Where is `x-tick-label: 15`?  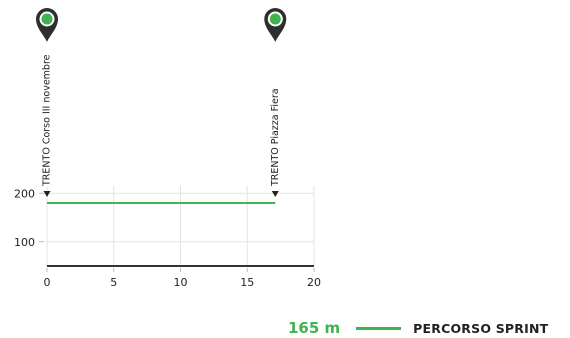 x-tick-label: 15 is located at coordinates (247, 282).